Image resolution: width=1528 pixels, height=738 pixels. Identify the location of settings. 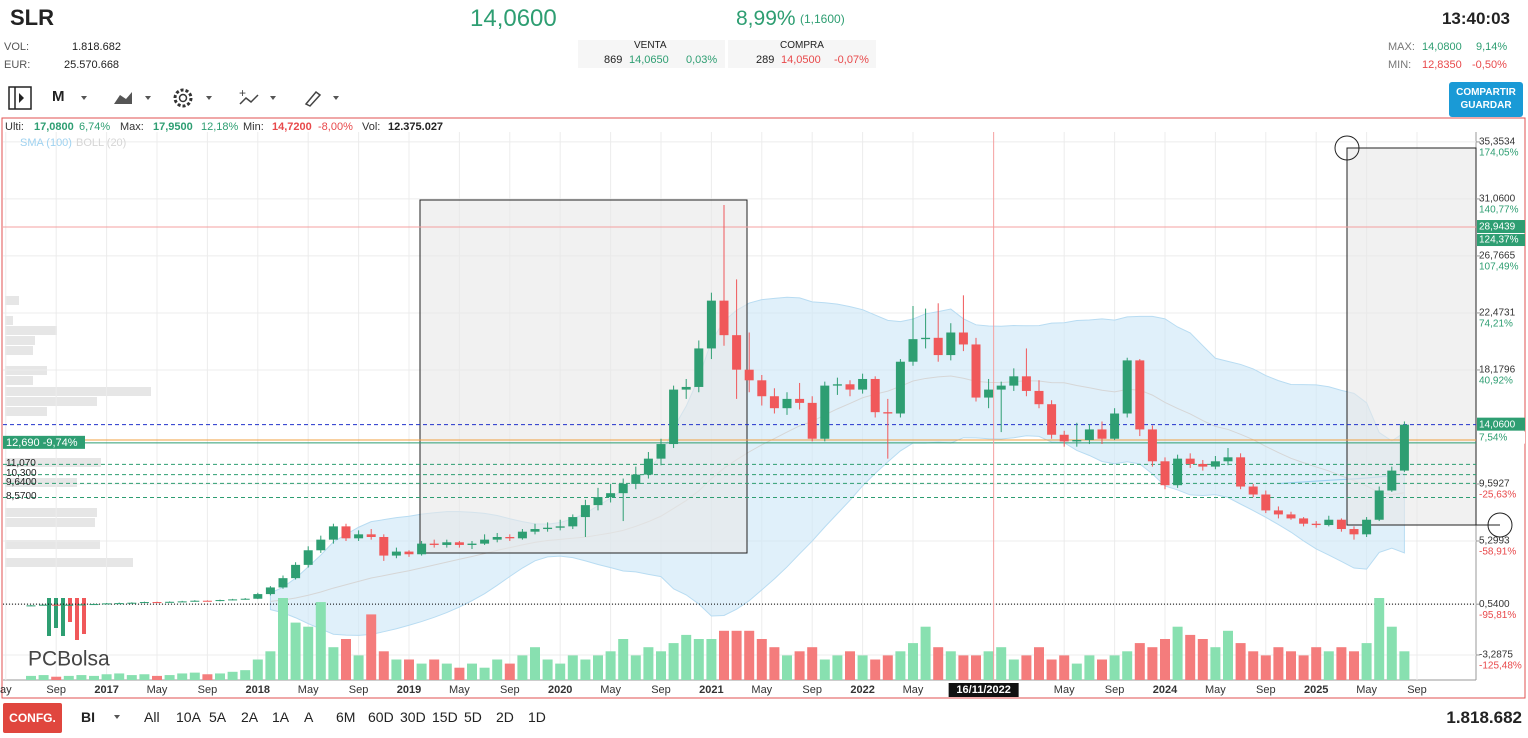
(192, 98).